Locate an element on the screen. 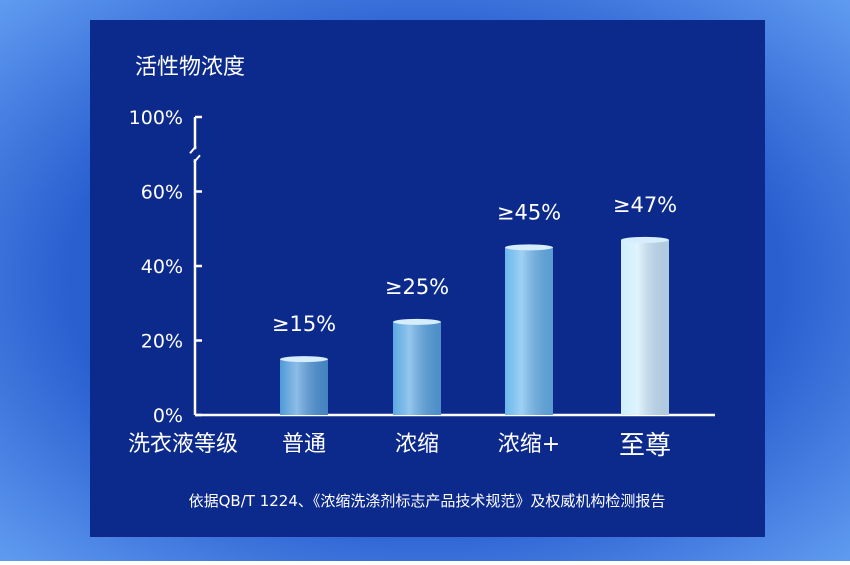  footnote: 依据QB/T 1224、《浓缩洗涤剂标志产品技术规范》及权威机构检测报告 is located at coordinates (427, 501).